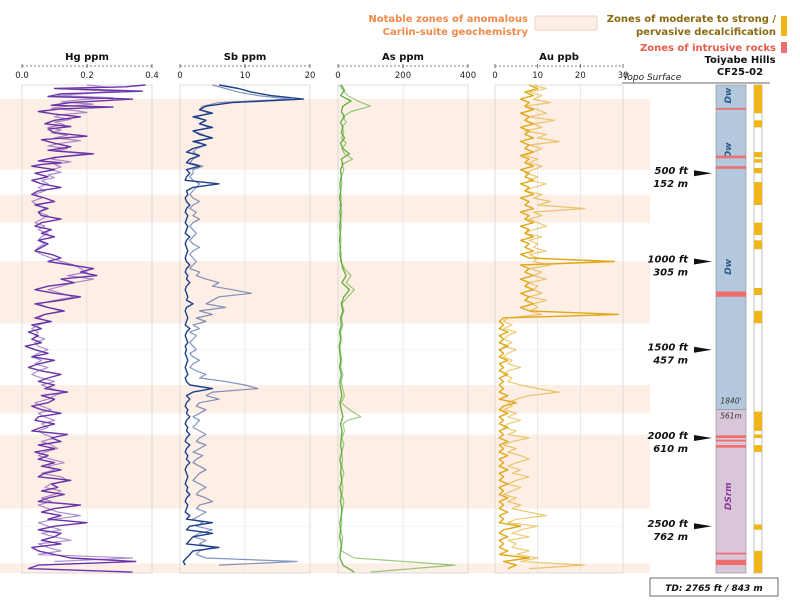  What do you see at coordinates (670, 272) in the screenshot?
I see `depth-marker-m: 305 m` at bounding box center [670, 272].